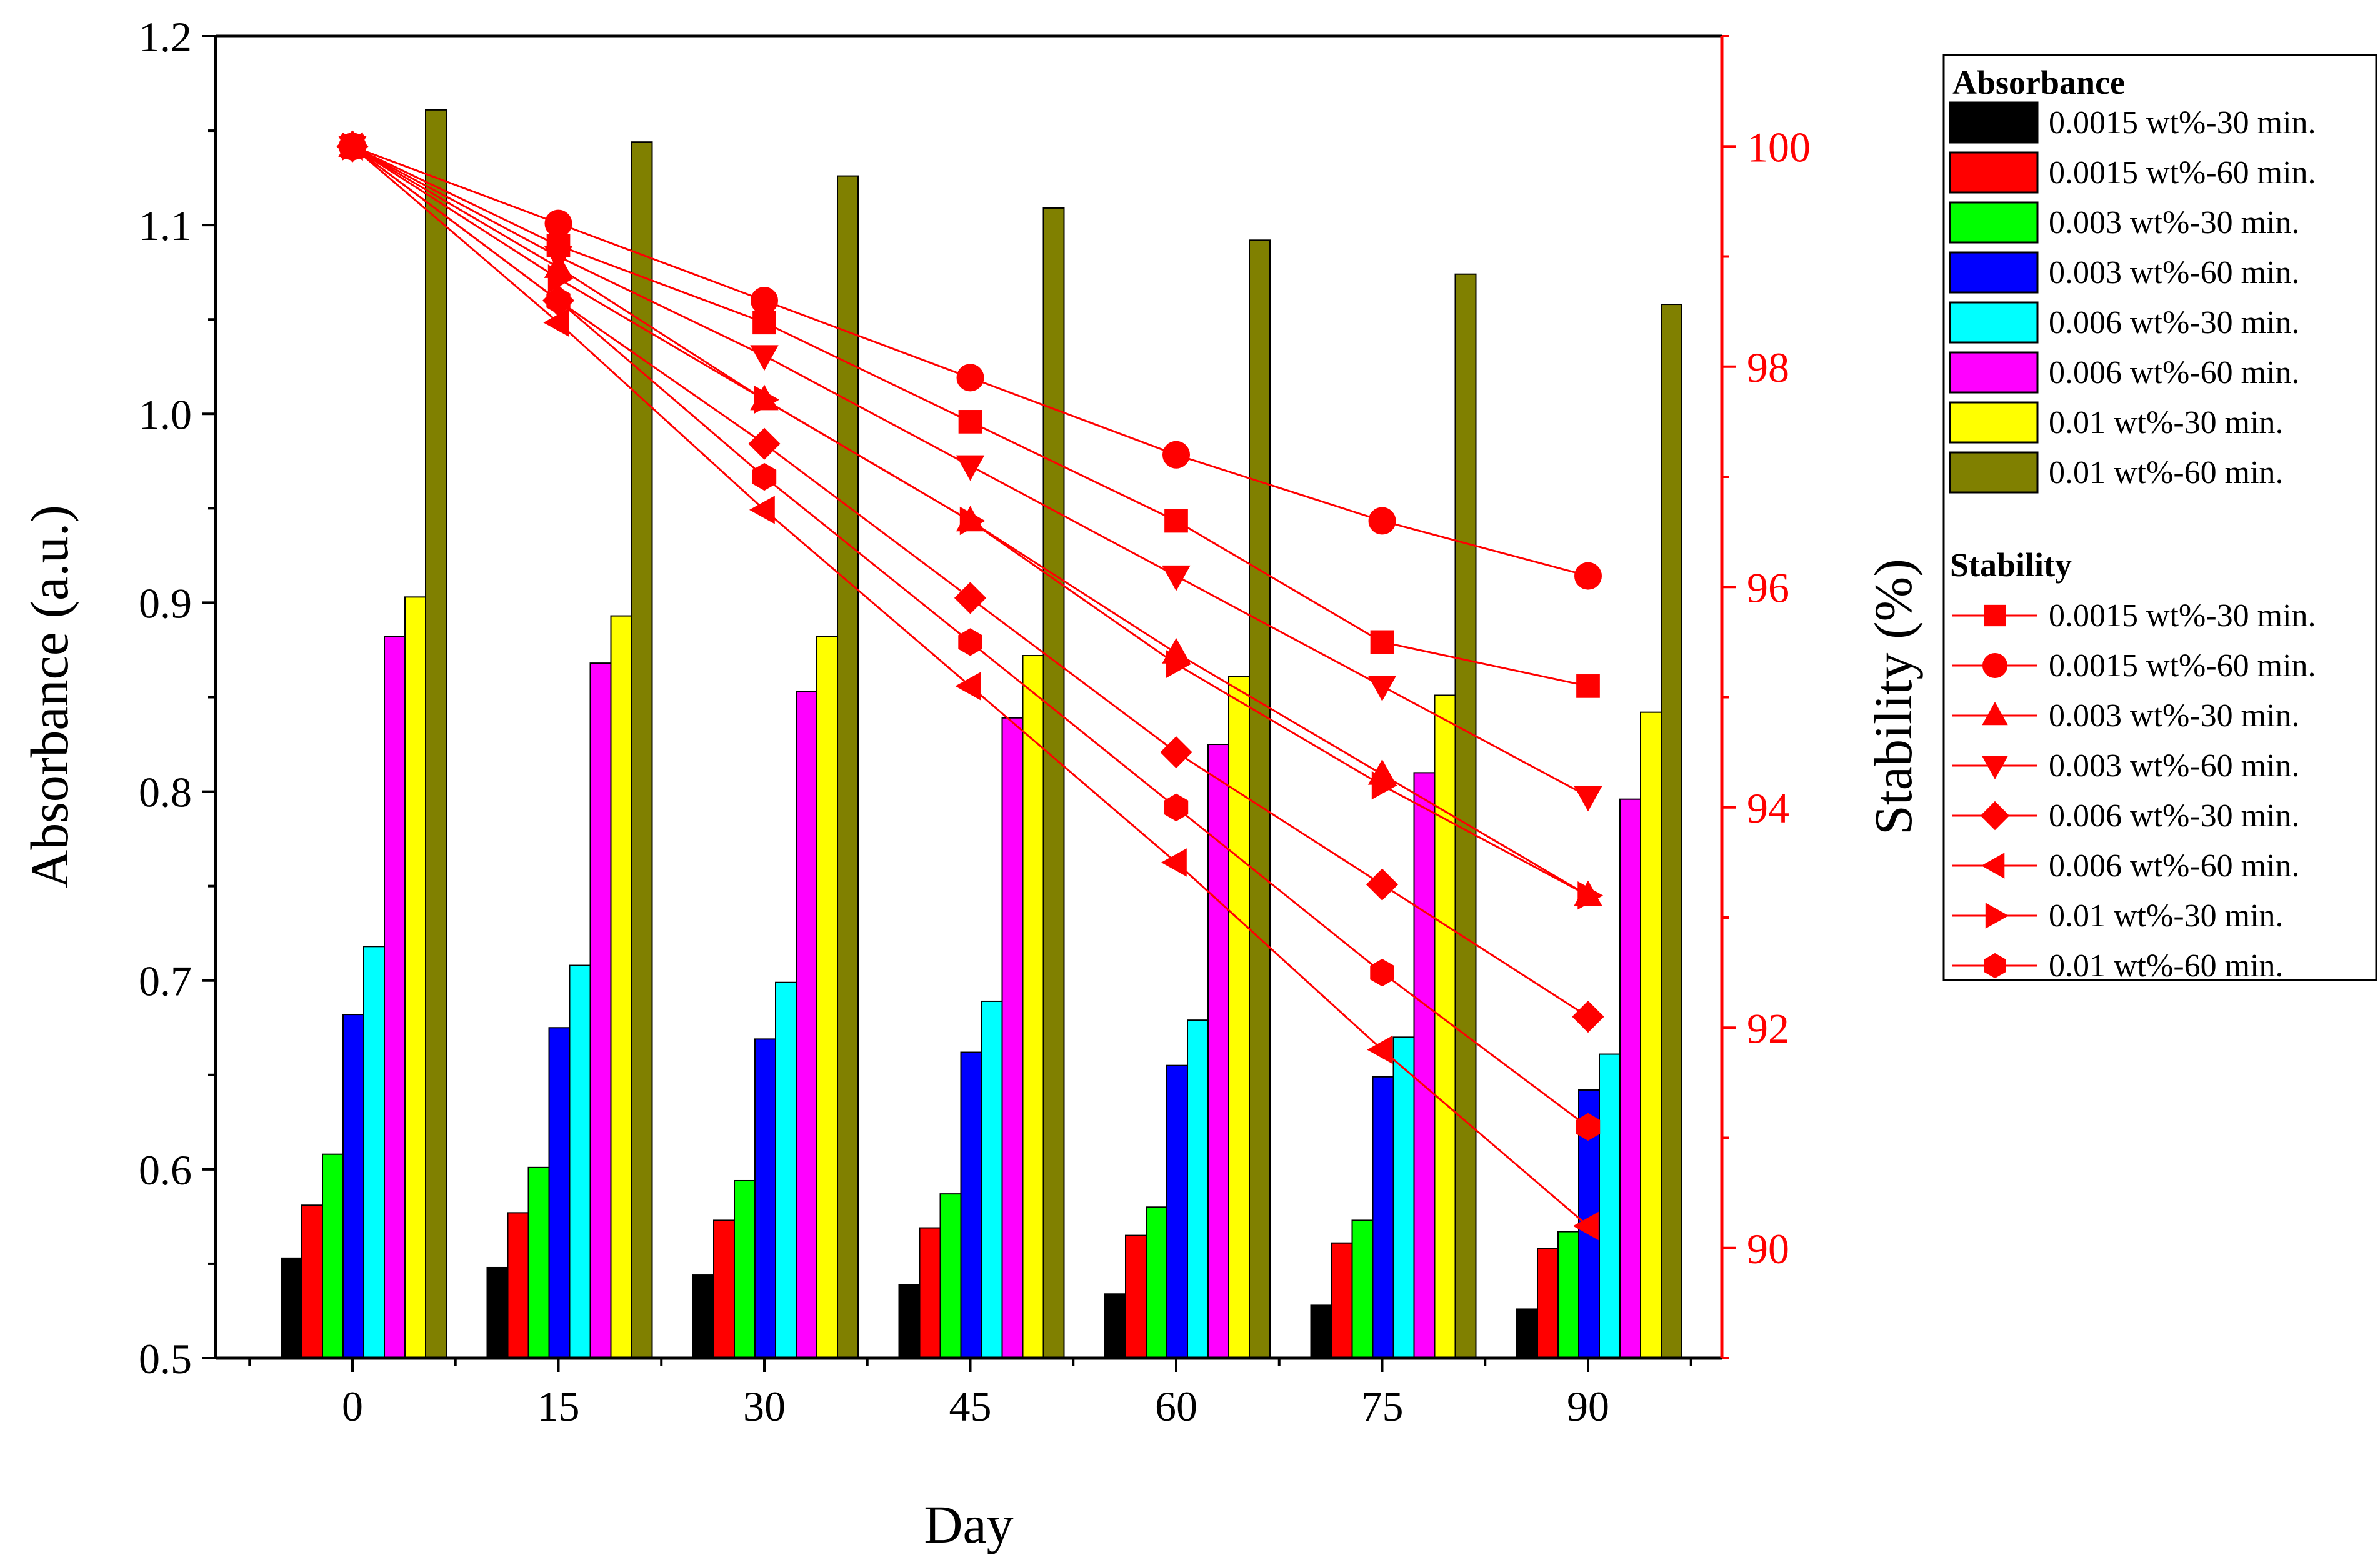 The width and height of the screenshot is (2380, 1555). What do you see at coordinates (2174, 816) in the screenshot?
I see `legend-label-line-5: 0.006 wt%-30 min.` at bounding box center [2174, 816].